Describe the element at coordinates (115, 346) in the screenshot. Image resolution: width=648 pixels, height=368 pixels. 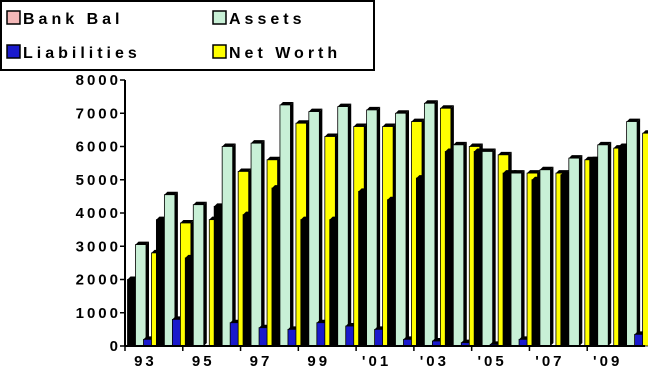
I see `y-tick-label: 0` at that location.